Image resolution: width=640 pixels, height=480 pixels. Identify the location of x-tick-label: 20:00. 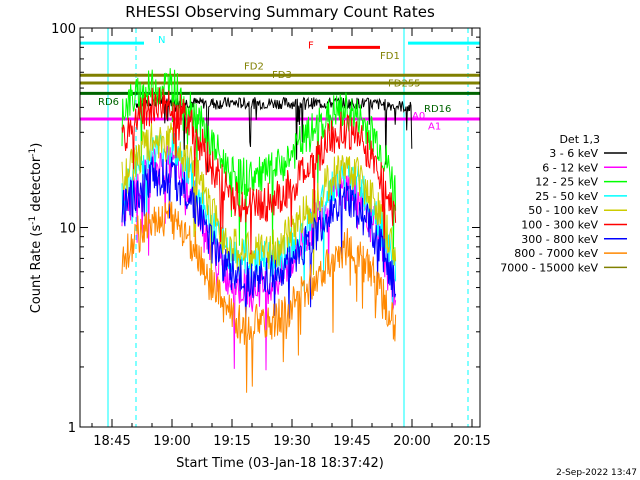
(411, 441).